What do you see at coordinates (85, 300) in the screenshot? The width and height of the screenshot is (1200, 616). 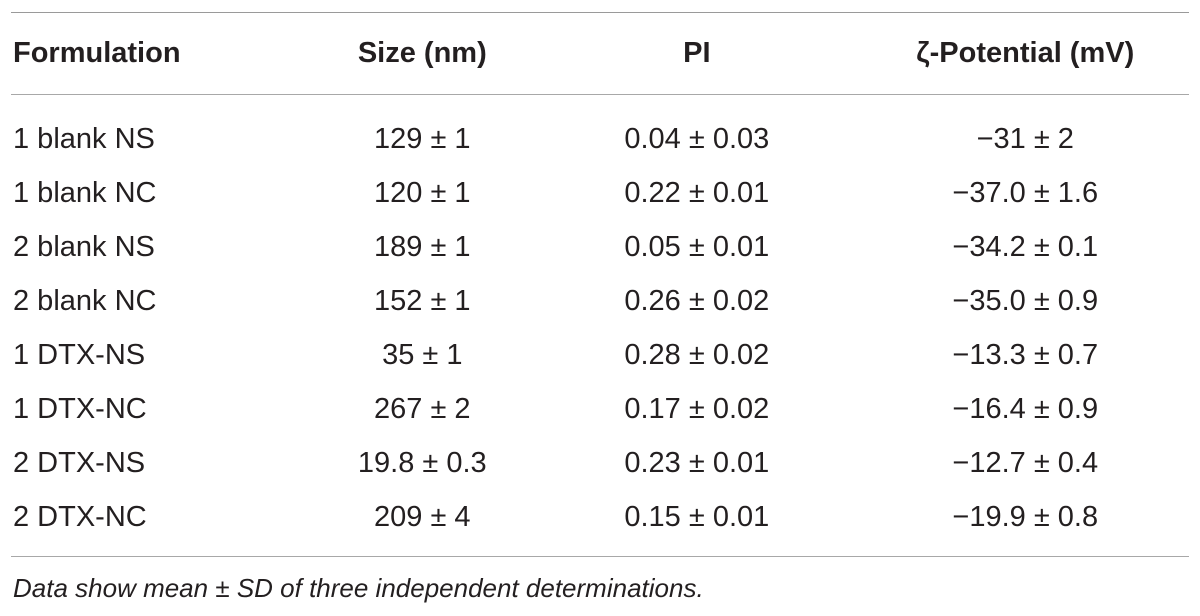 I see `cell-formulation: 2 blank NC` at bounding box center [85, 300].